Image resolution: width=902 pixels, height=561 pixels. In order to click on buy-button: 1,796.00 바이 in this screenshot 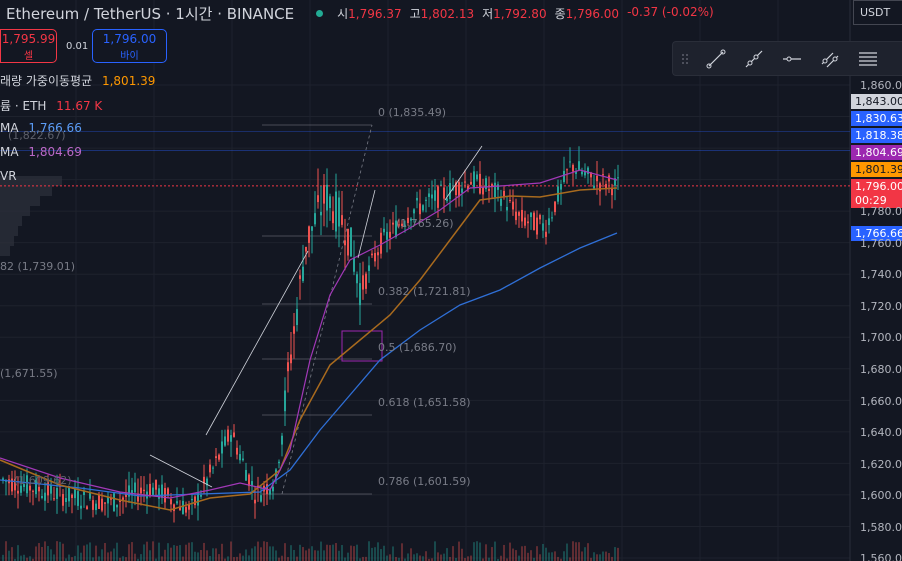, I will do `click(129, 46)`.